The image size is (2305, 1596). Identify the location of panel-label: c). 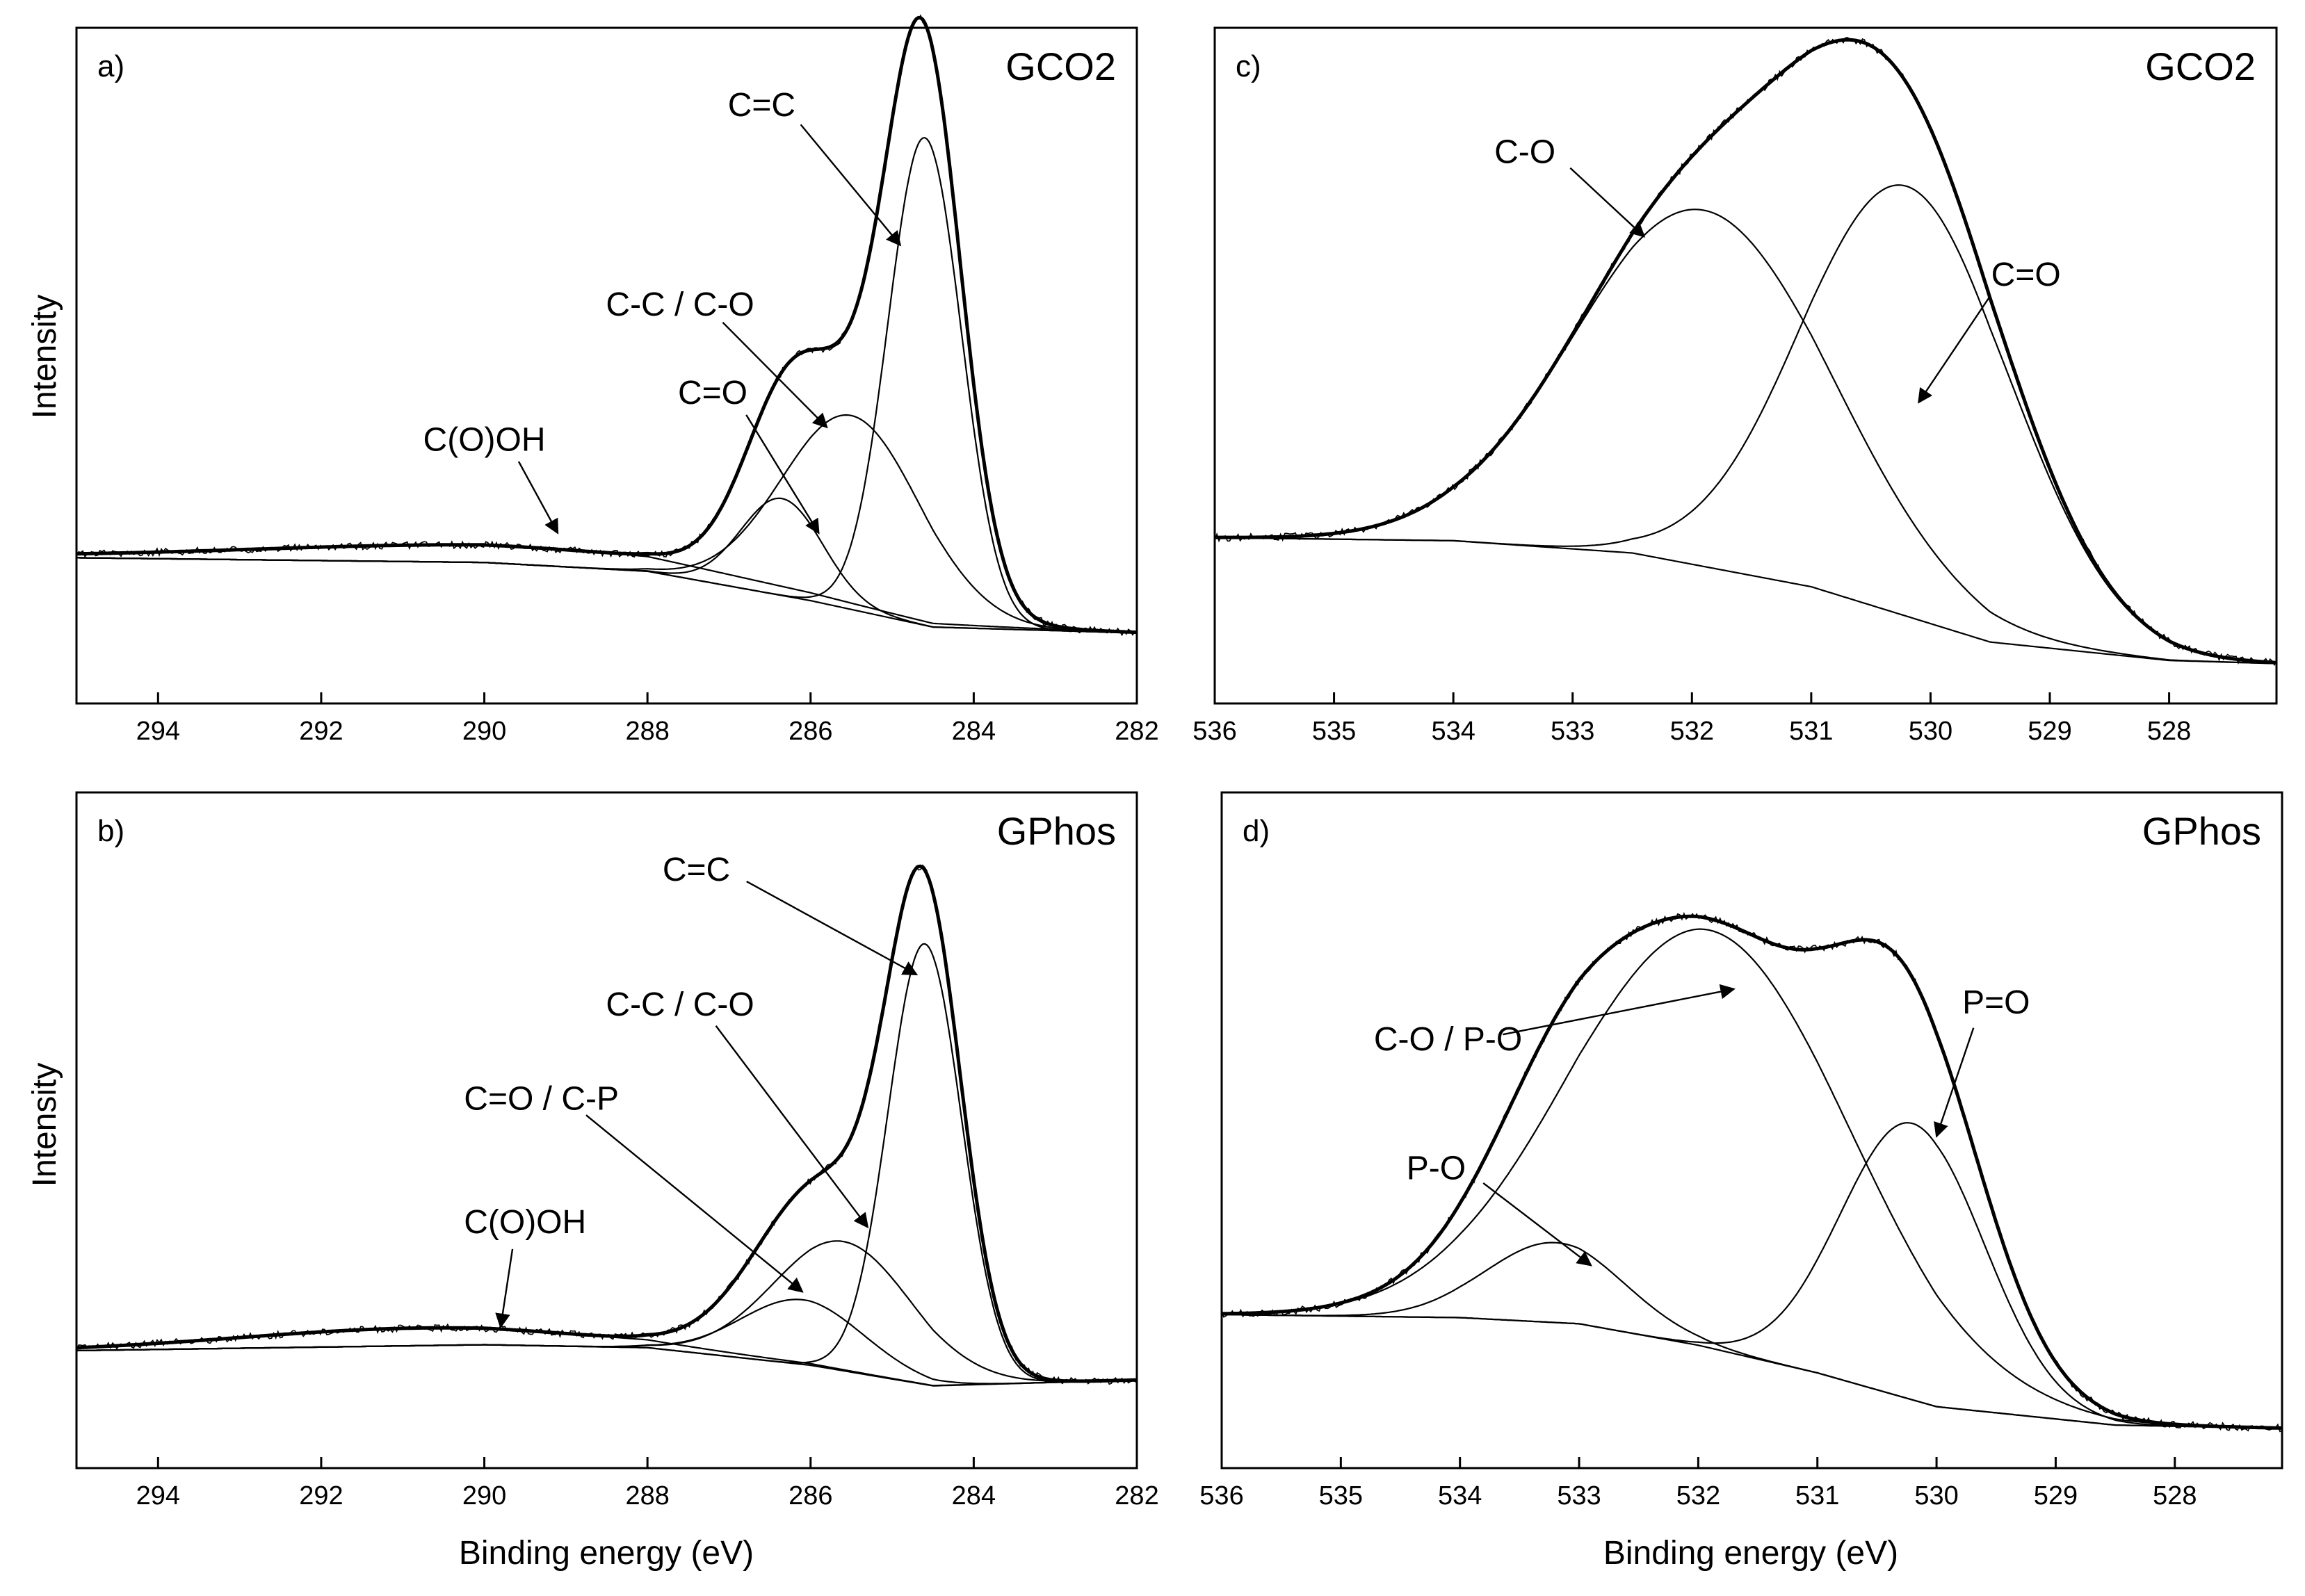
(1248, 66).